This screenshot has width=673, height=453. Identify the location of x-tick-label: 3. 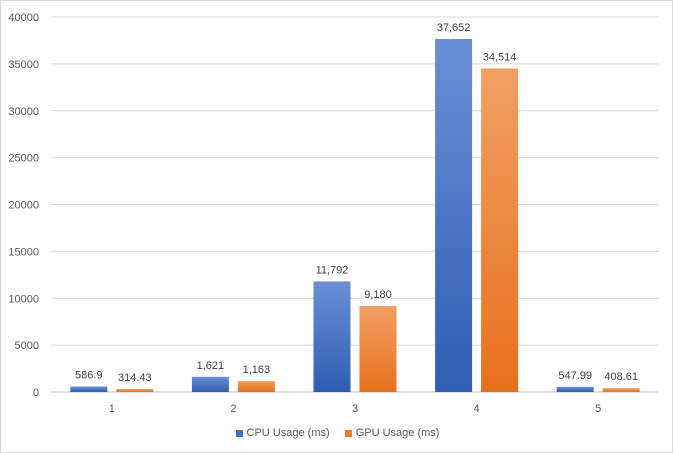
(355, 409).